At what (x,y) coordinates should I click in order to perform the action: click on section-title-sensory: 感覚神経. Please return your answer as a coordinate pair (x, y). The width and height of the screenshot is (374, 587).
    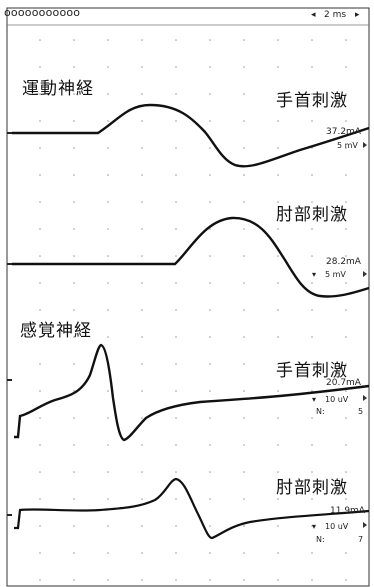
    Looking at the image, I should click on (56, 331).